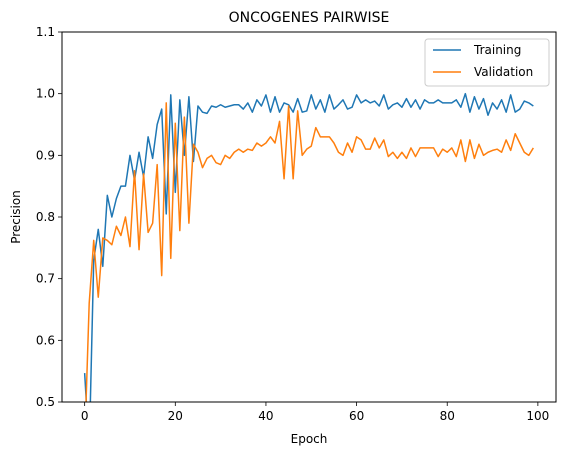 The image size is (570, 455). What do you see at coordinates (447, 416) in the screenshot?
I see `x-tick-label: 80` at bounding box center [447, 416].